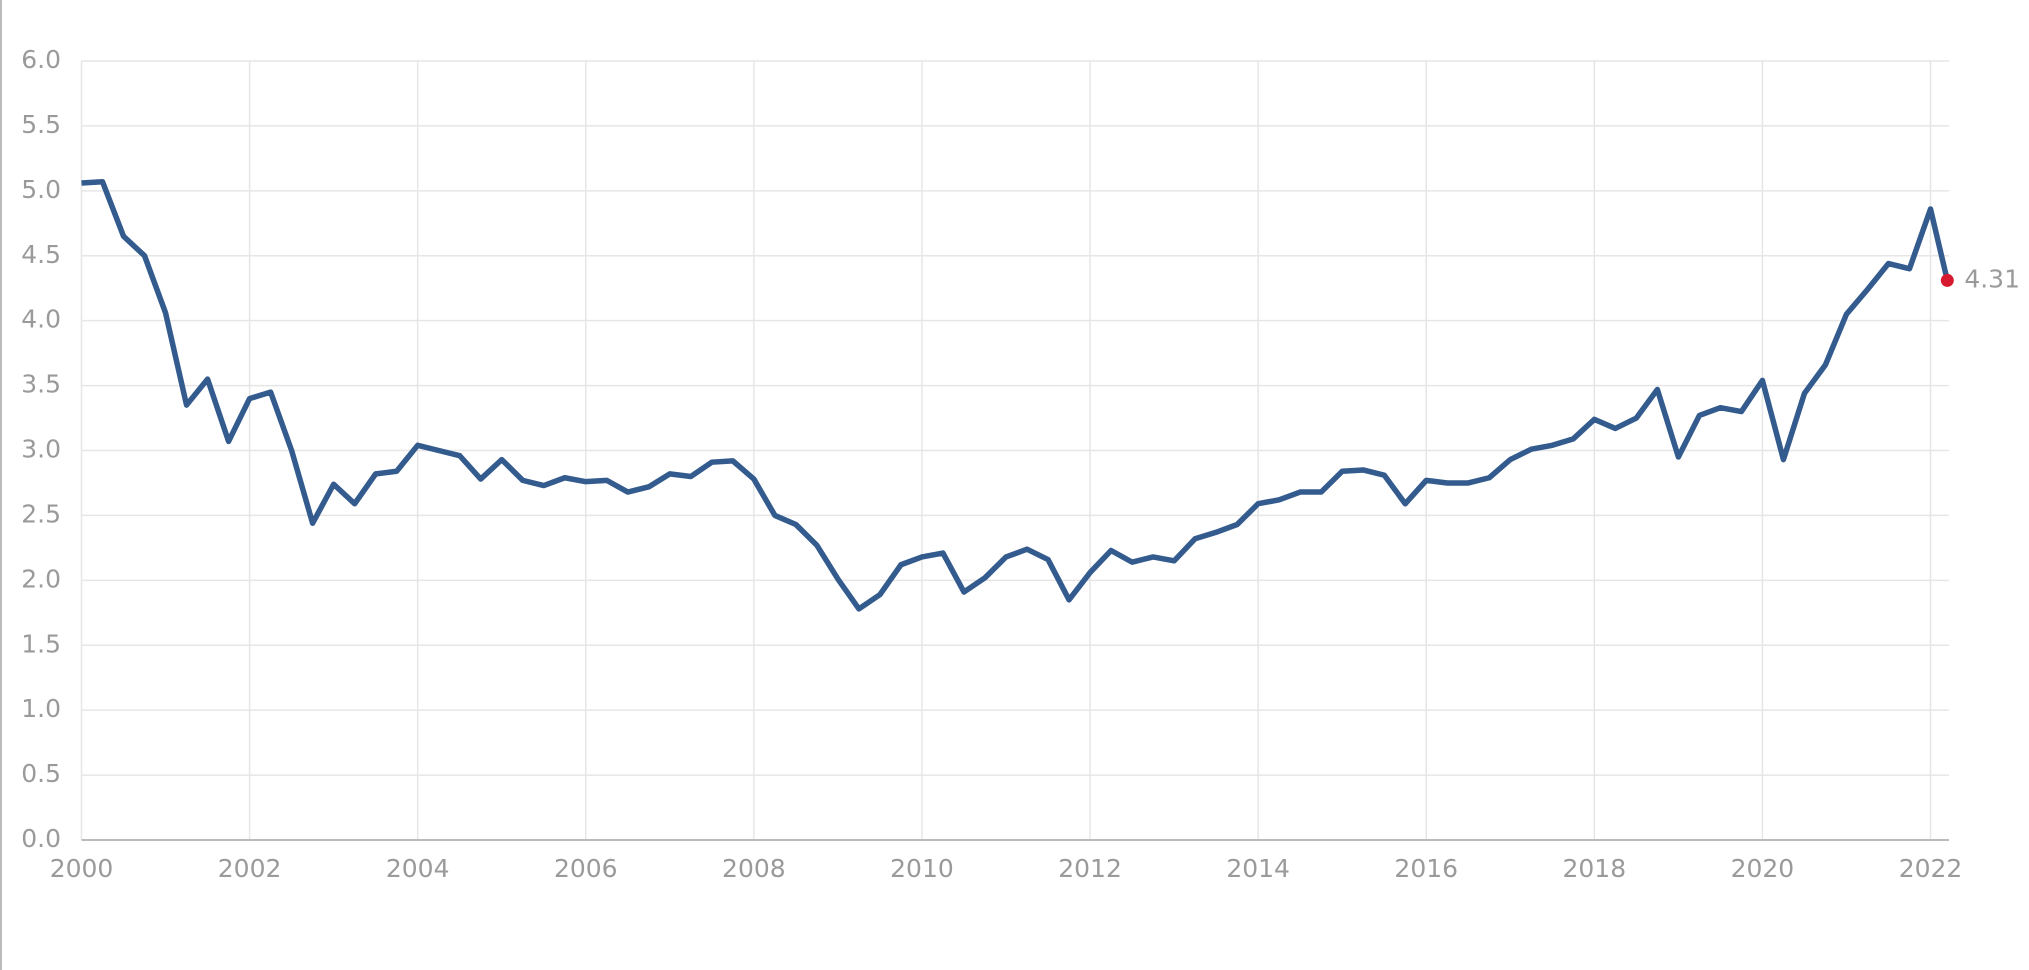 This screenshot has height=970, width=2029. Describe the element at coordinates (41, 189) in the screenshot. I see `y-tick-label: 5.0` at that location.